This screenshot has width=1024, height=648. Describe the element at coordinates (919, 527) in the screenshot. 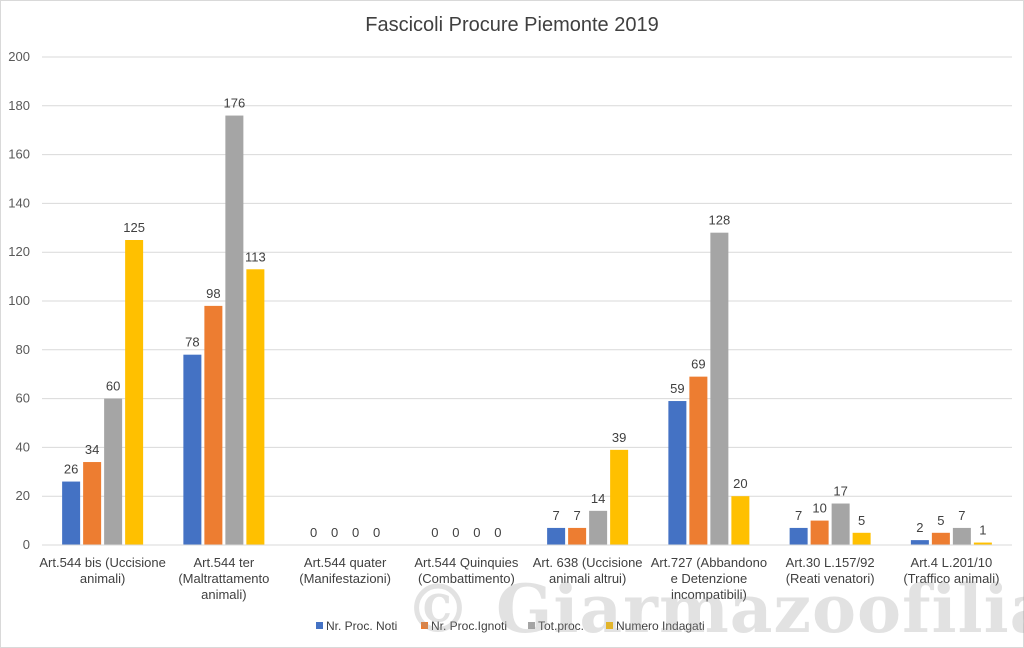

I see `data-label: 2` at that location.